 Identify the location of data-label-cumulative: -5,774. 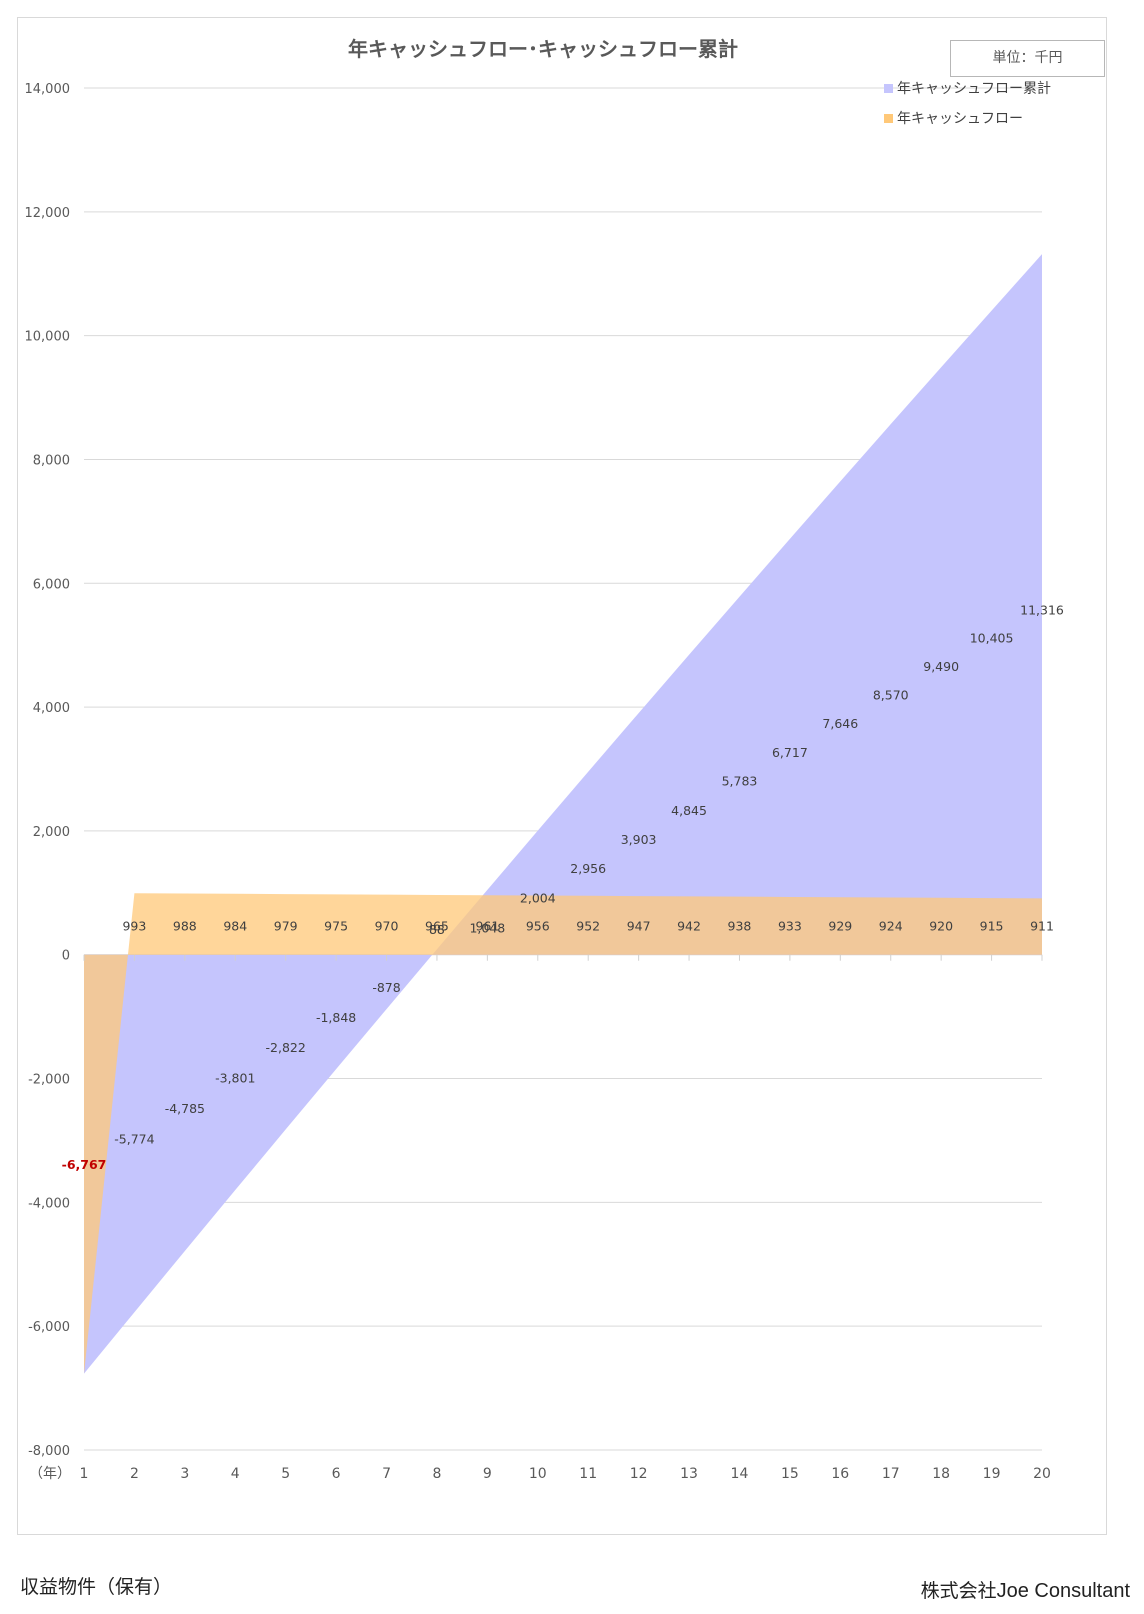
(134, 1138).